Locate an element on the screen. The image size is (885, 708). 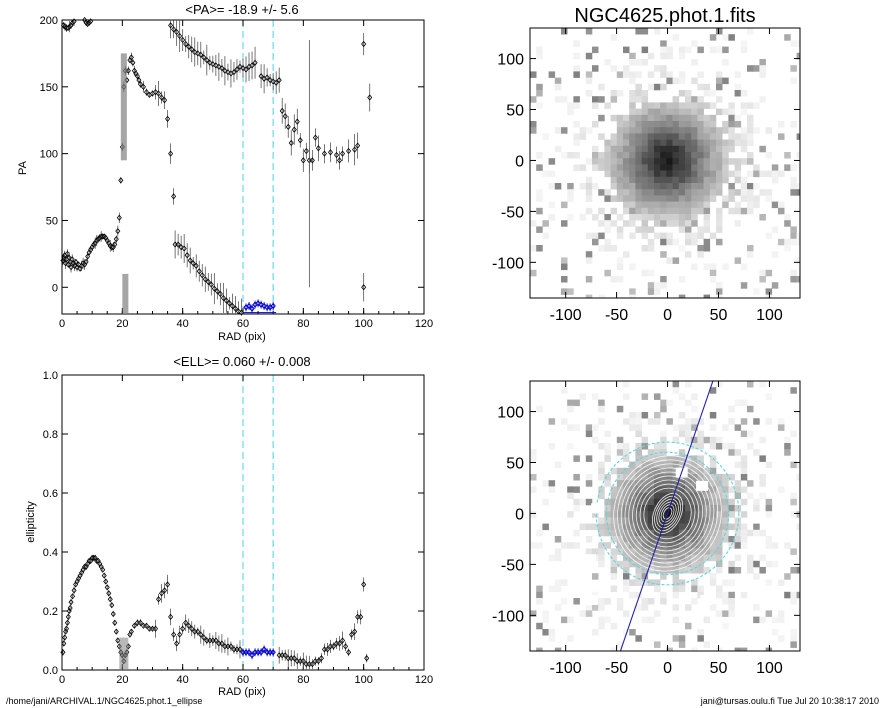
x-tick-label: 60 is located at coordinates (243, 680).